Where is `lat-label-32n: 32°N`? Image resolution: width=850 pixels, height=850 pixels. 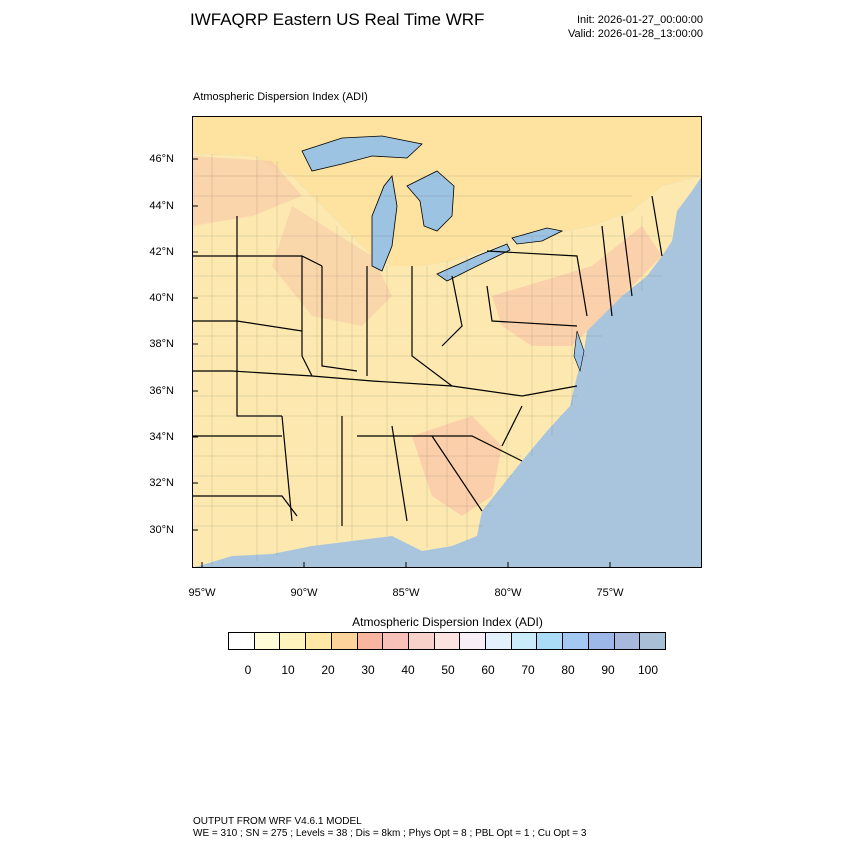 lat-label-32n: 32°N is located at coordinates (161, 483).